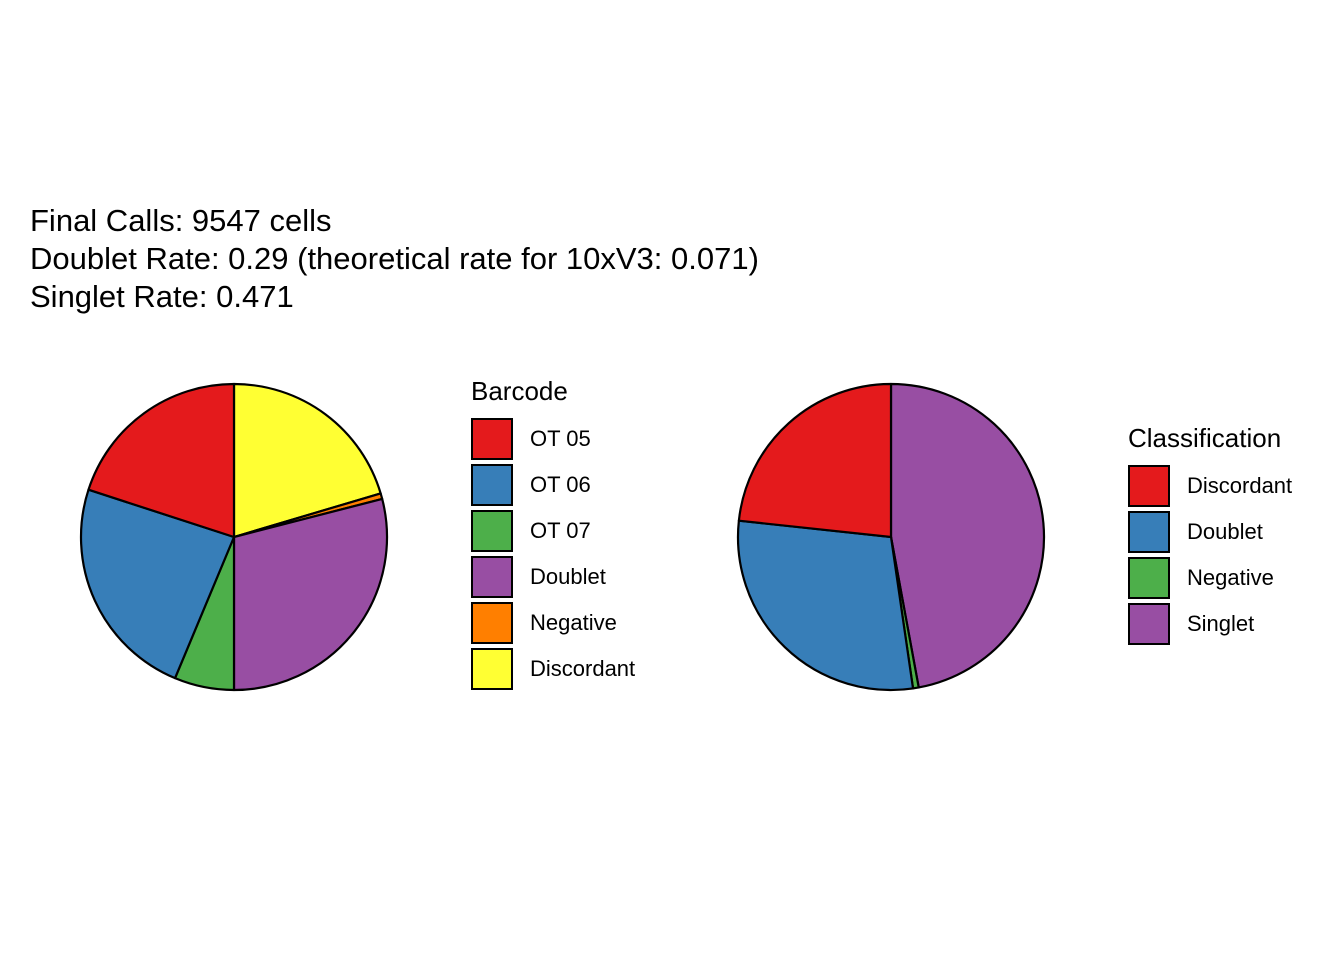 The height and width of the screenshot is (960, 1344). Describe the element at coordinates (1221, 623) in the screenshot. I see `legend-label: Singlet` at that location.